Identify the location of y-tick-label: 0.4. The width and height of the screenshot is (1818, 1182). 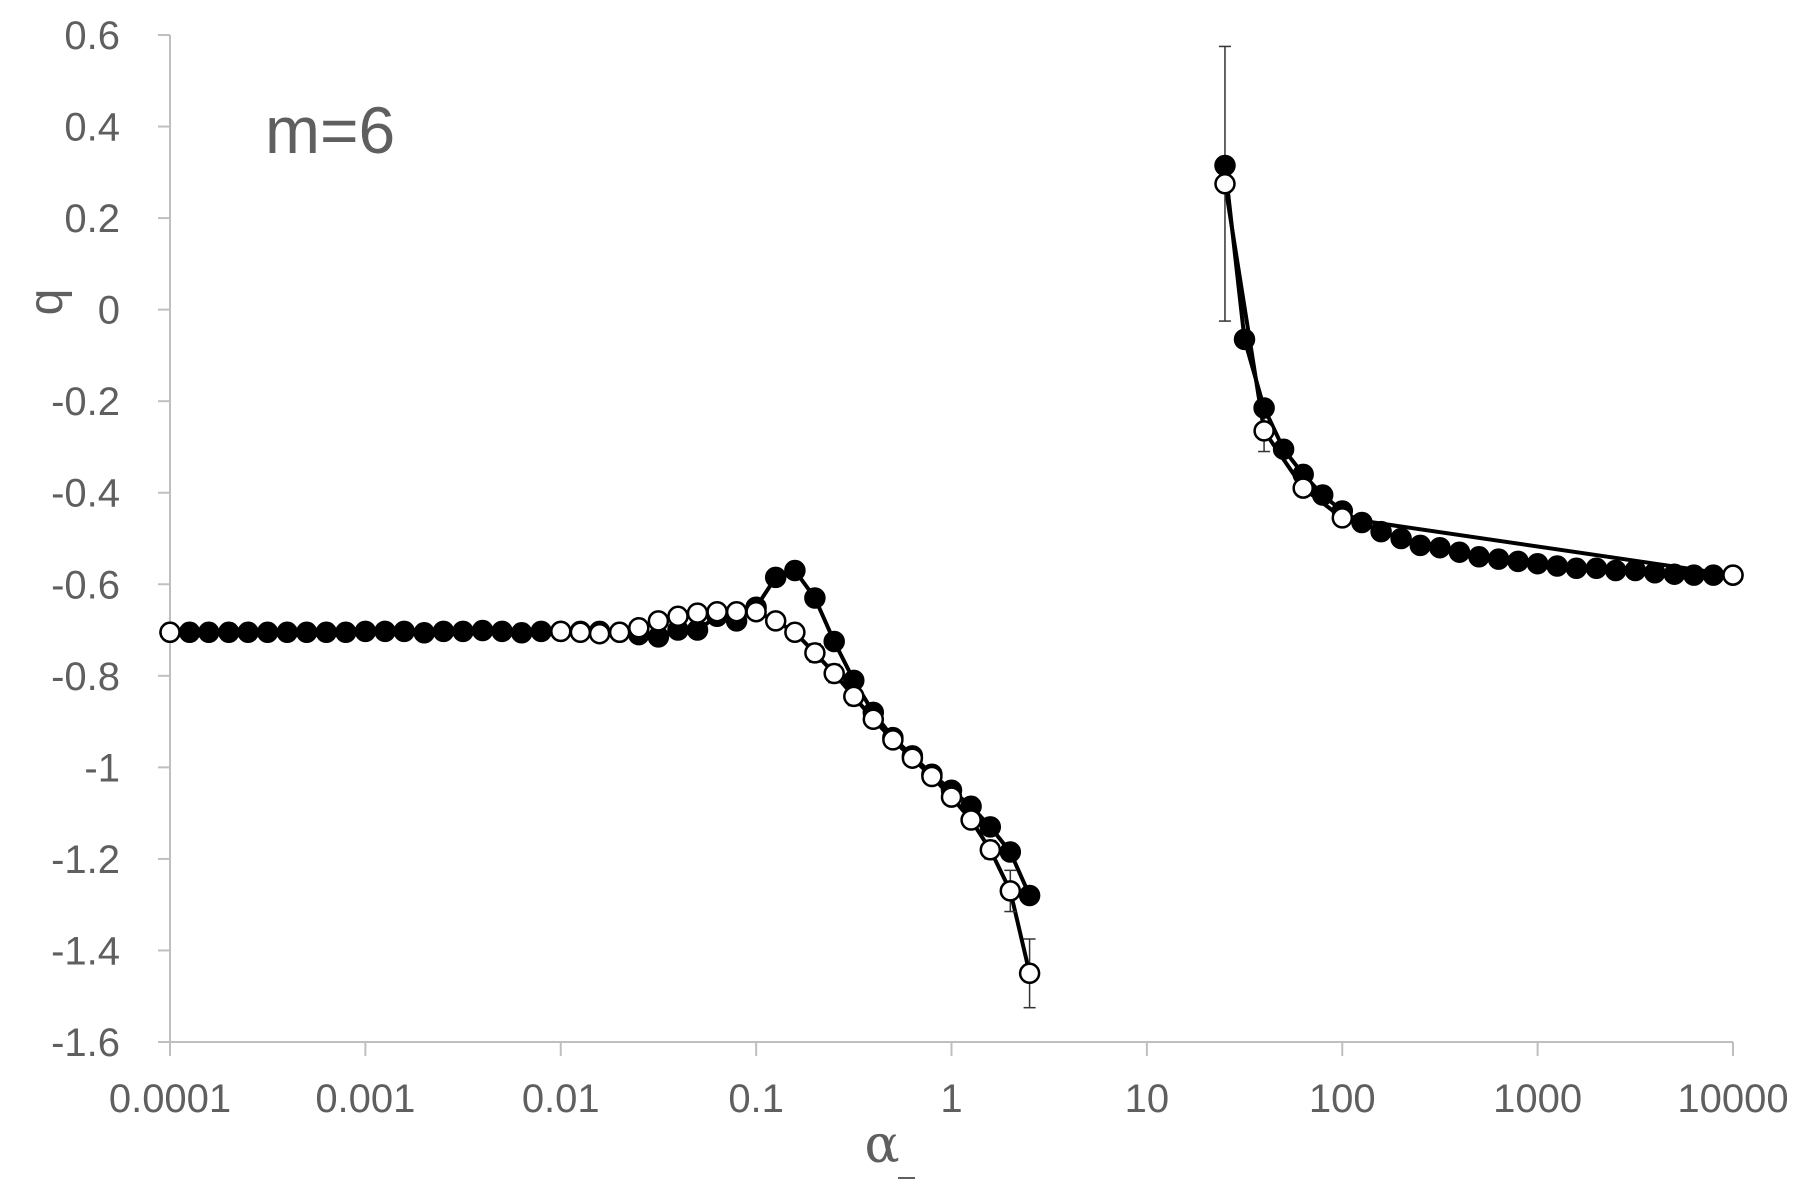
(92, 128).